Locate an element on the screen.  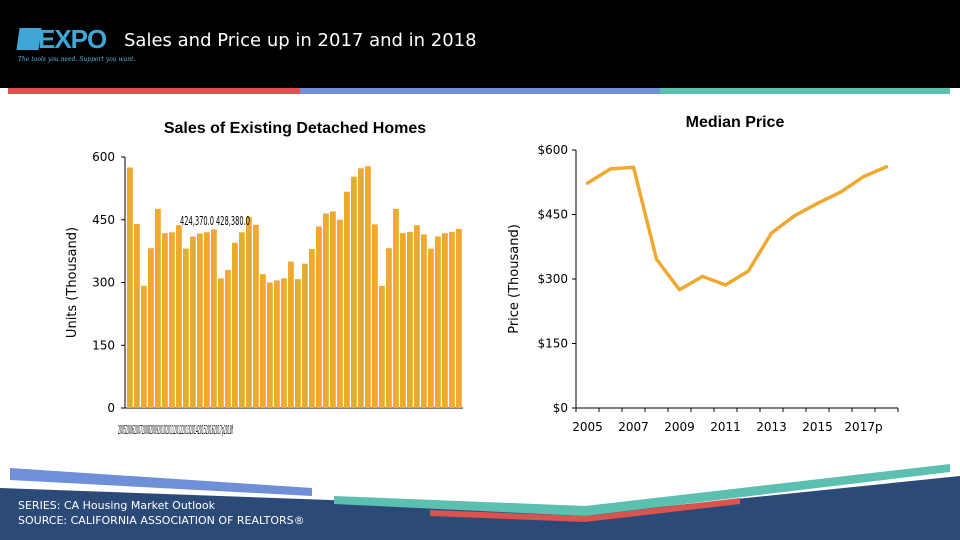
price-chart-title: Median Price is located at coordinates (735, 122).